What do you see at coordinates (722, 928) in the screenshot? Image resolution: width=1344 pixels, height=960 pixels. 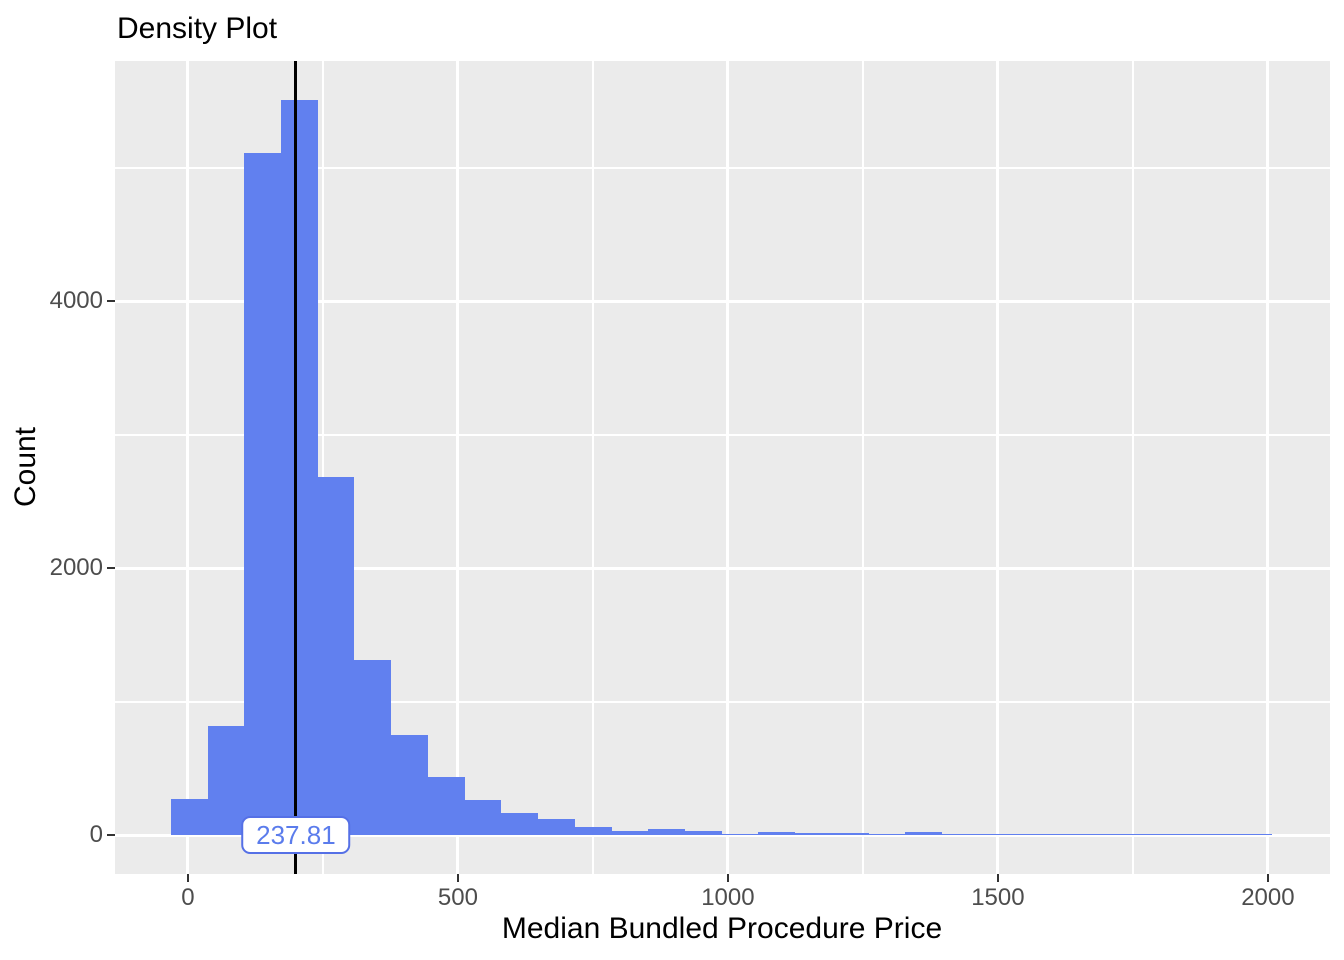 I see `x-axis-title: Median Bundled Procedure Price` at bounding box center [722, 928].